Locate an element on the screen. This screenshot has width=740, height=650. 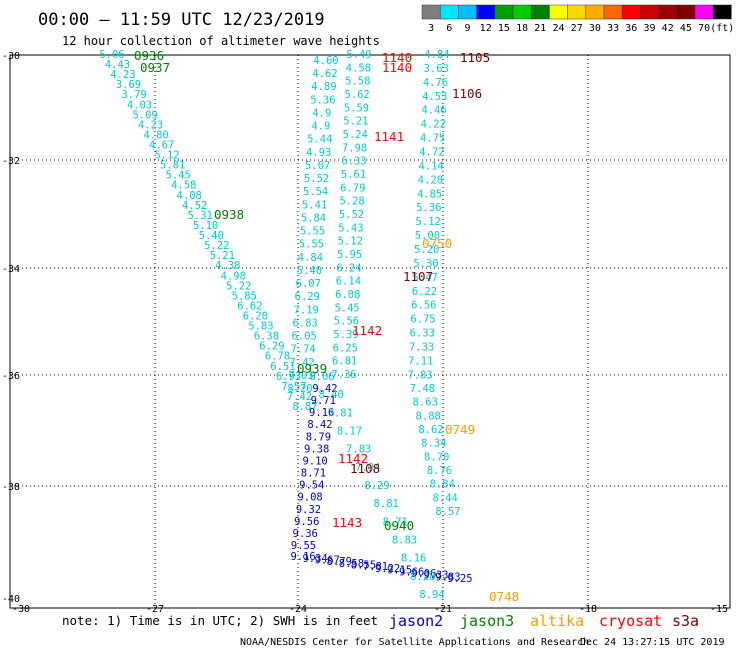
pass-time-label: 0750 is located at coordinates (437, 243).